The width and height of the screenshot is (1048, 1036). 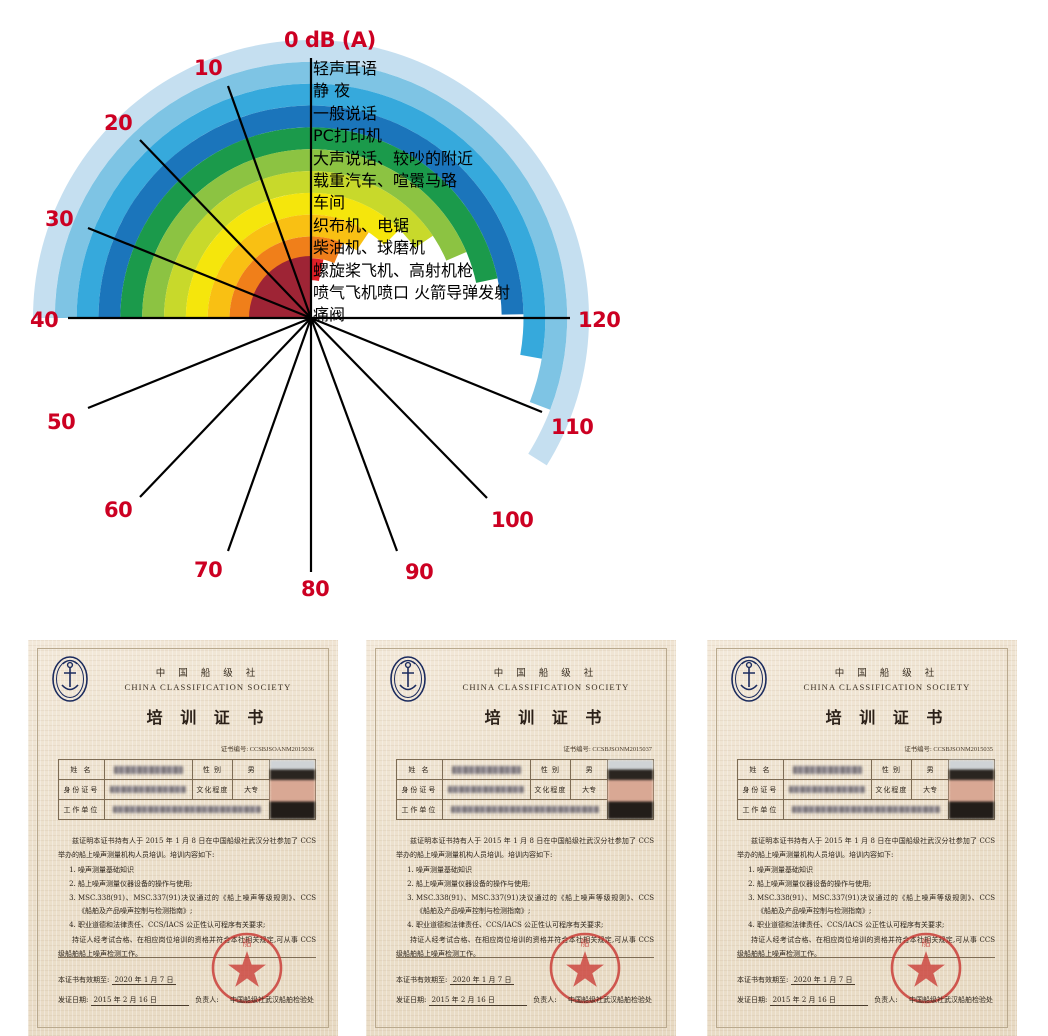 What do you see at coordinates (412, 292) in the screenshot?
I see `list-item: 喷气飞机喷口 火箭导弹发射` at bounding box center [412, 292].